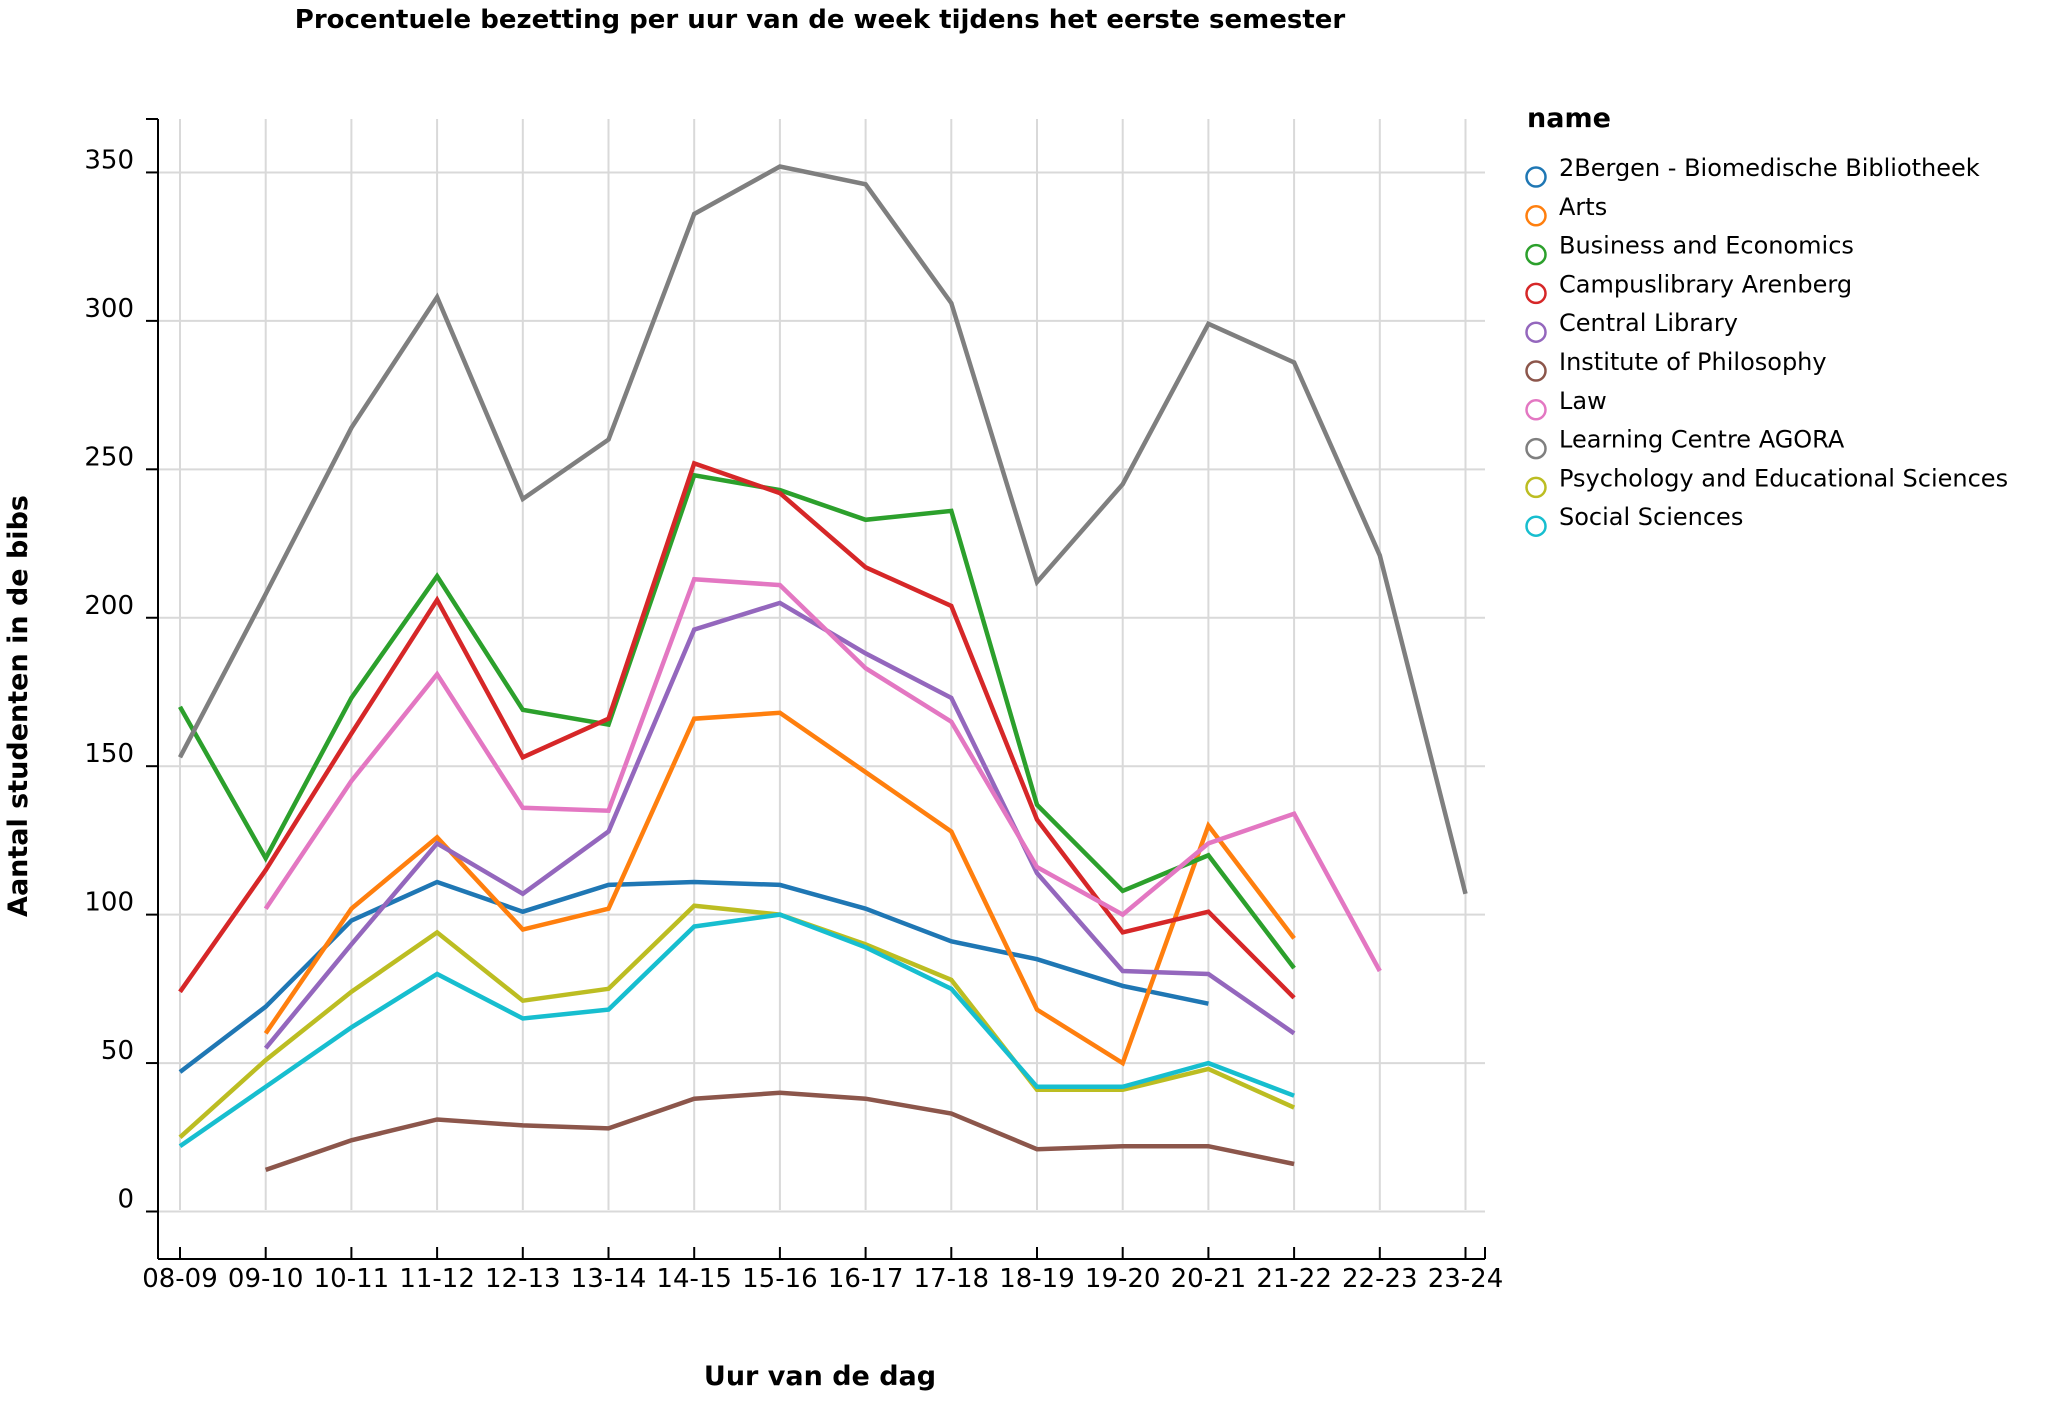 This screenshot has width=2048, height=1413. What do you see at coordinates (1380, 1279) in the screenshot?
I see `x-tick-label: 22-23` at bounding box center [1380, 1279].